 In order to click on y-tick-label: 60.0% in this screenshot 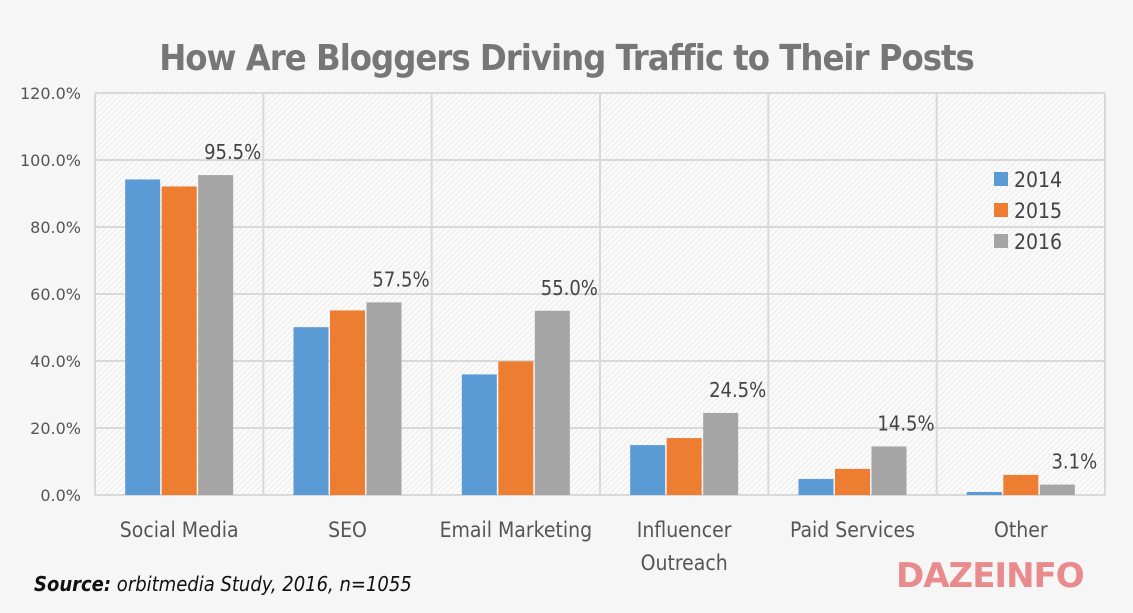, I will do `click(55, 294)`.